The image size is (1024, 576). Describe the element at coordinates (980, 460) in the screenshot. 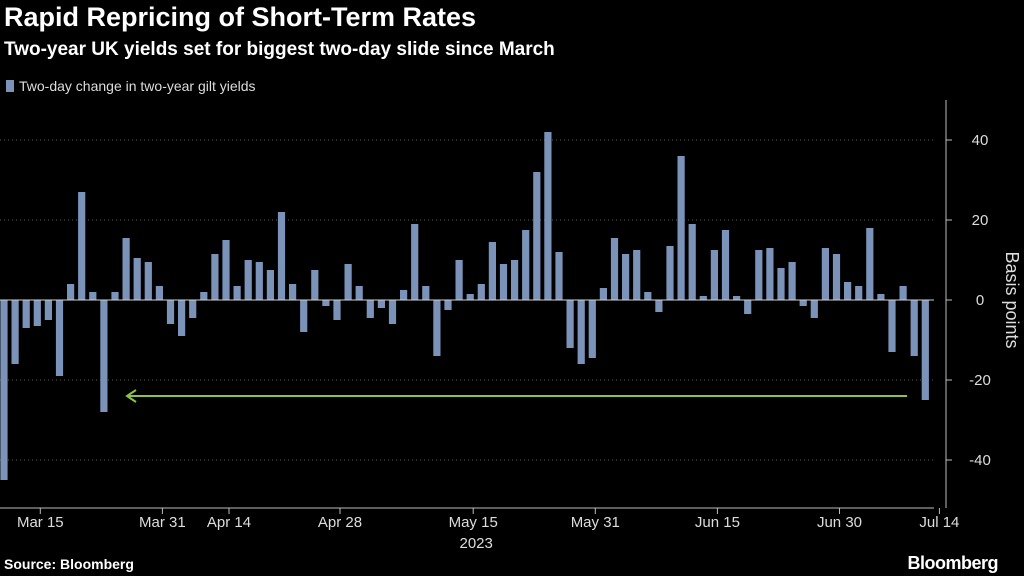

I see `y-tick-label: -40` at that location.